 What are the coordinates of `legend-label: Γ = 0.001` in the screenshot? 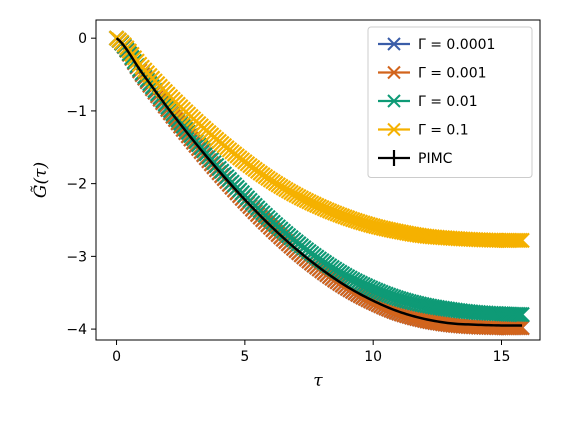 It's located at (452, 74).